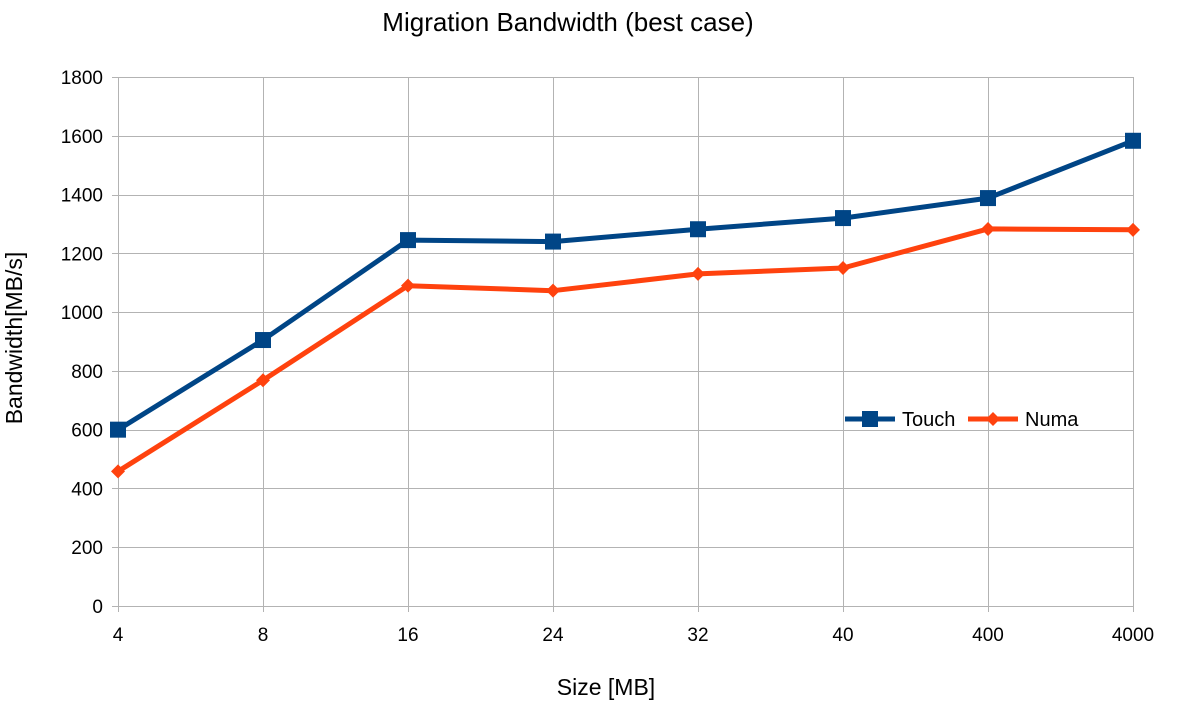 The width and height of the screenshot is (1183, 711). Describe the element at coordinates (993, 419) in the screenshot. I see `legend-numa-marker` at that location.